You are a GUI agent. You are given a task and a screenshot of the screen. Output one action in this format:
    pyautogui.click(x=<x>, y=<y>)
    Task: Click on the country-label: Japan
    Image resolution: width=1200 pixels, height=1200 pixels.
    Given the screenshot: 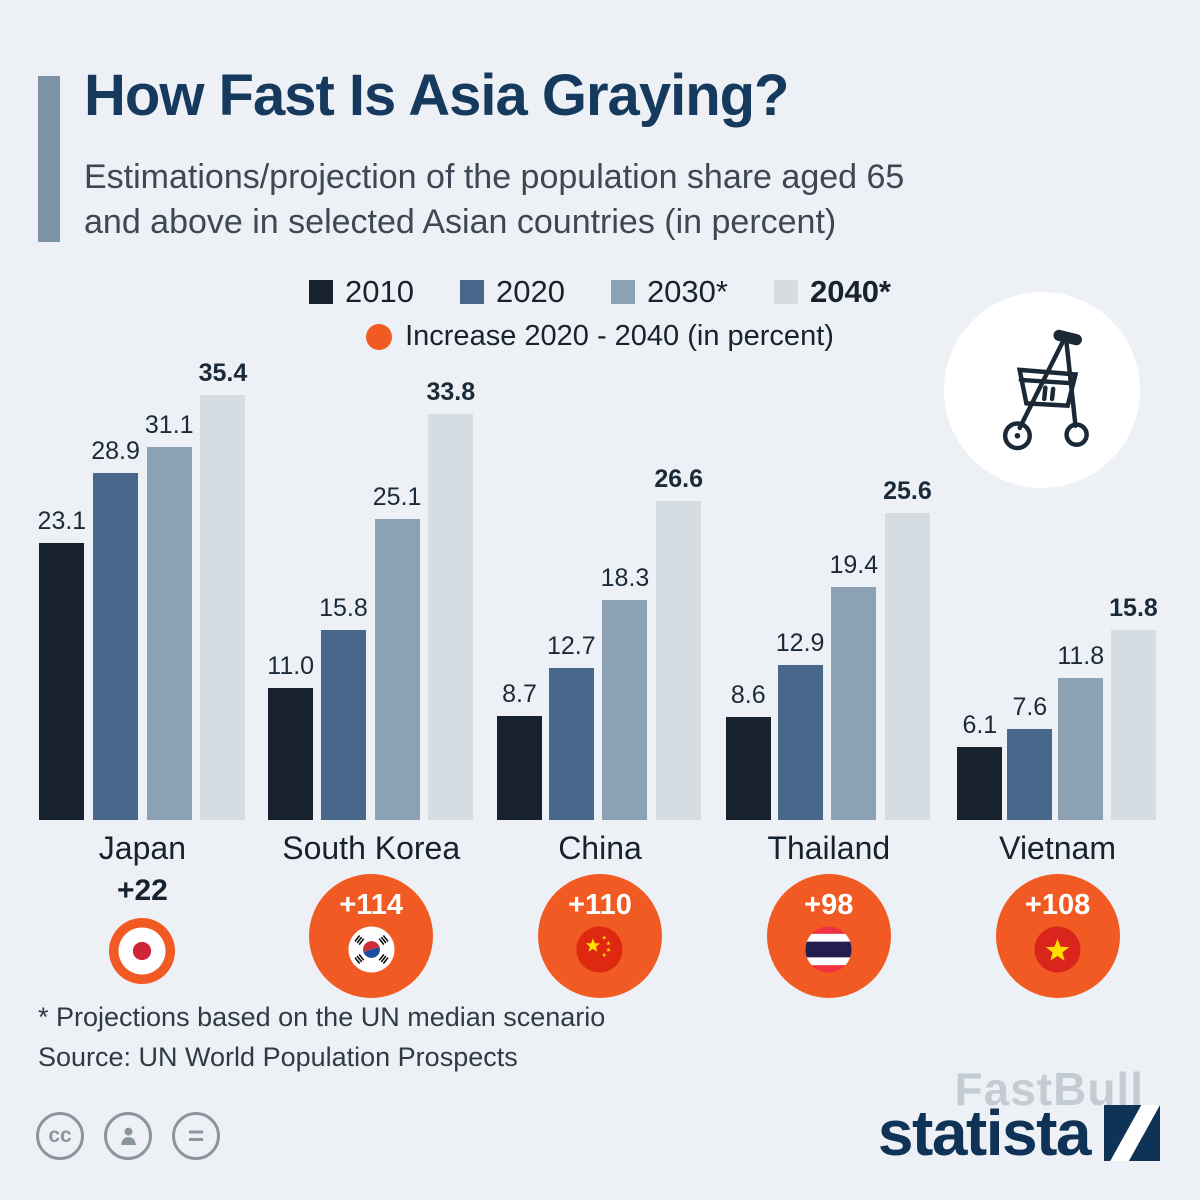 What is the action you would take?
    pyautogui.click(x=142, y=848)
    